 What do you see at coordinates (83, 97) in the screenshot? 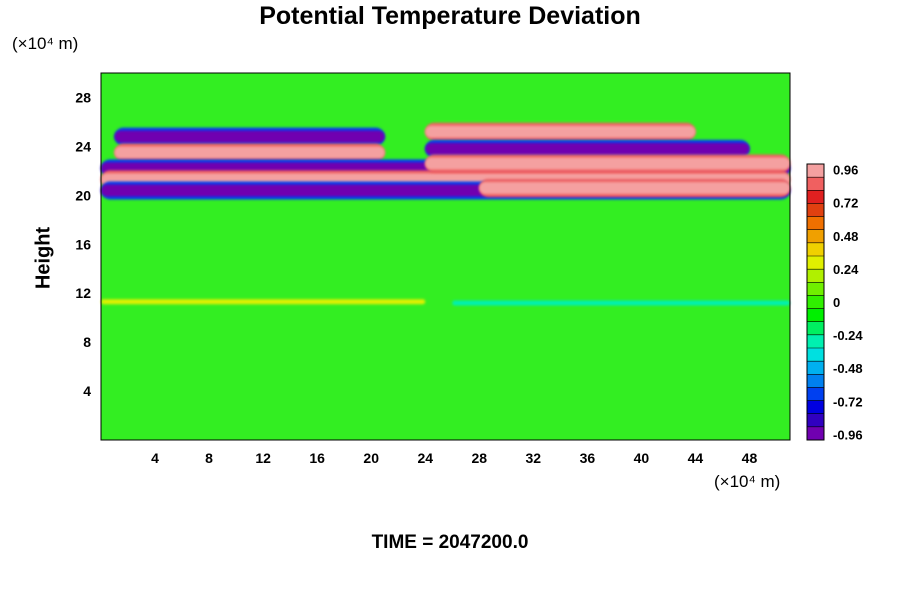
I see `y-tick-label: 28` at bounding box center [83, 97].